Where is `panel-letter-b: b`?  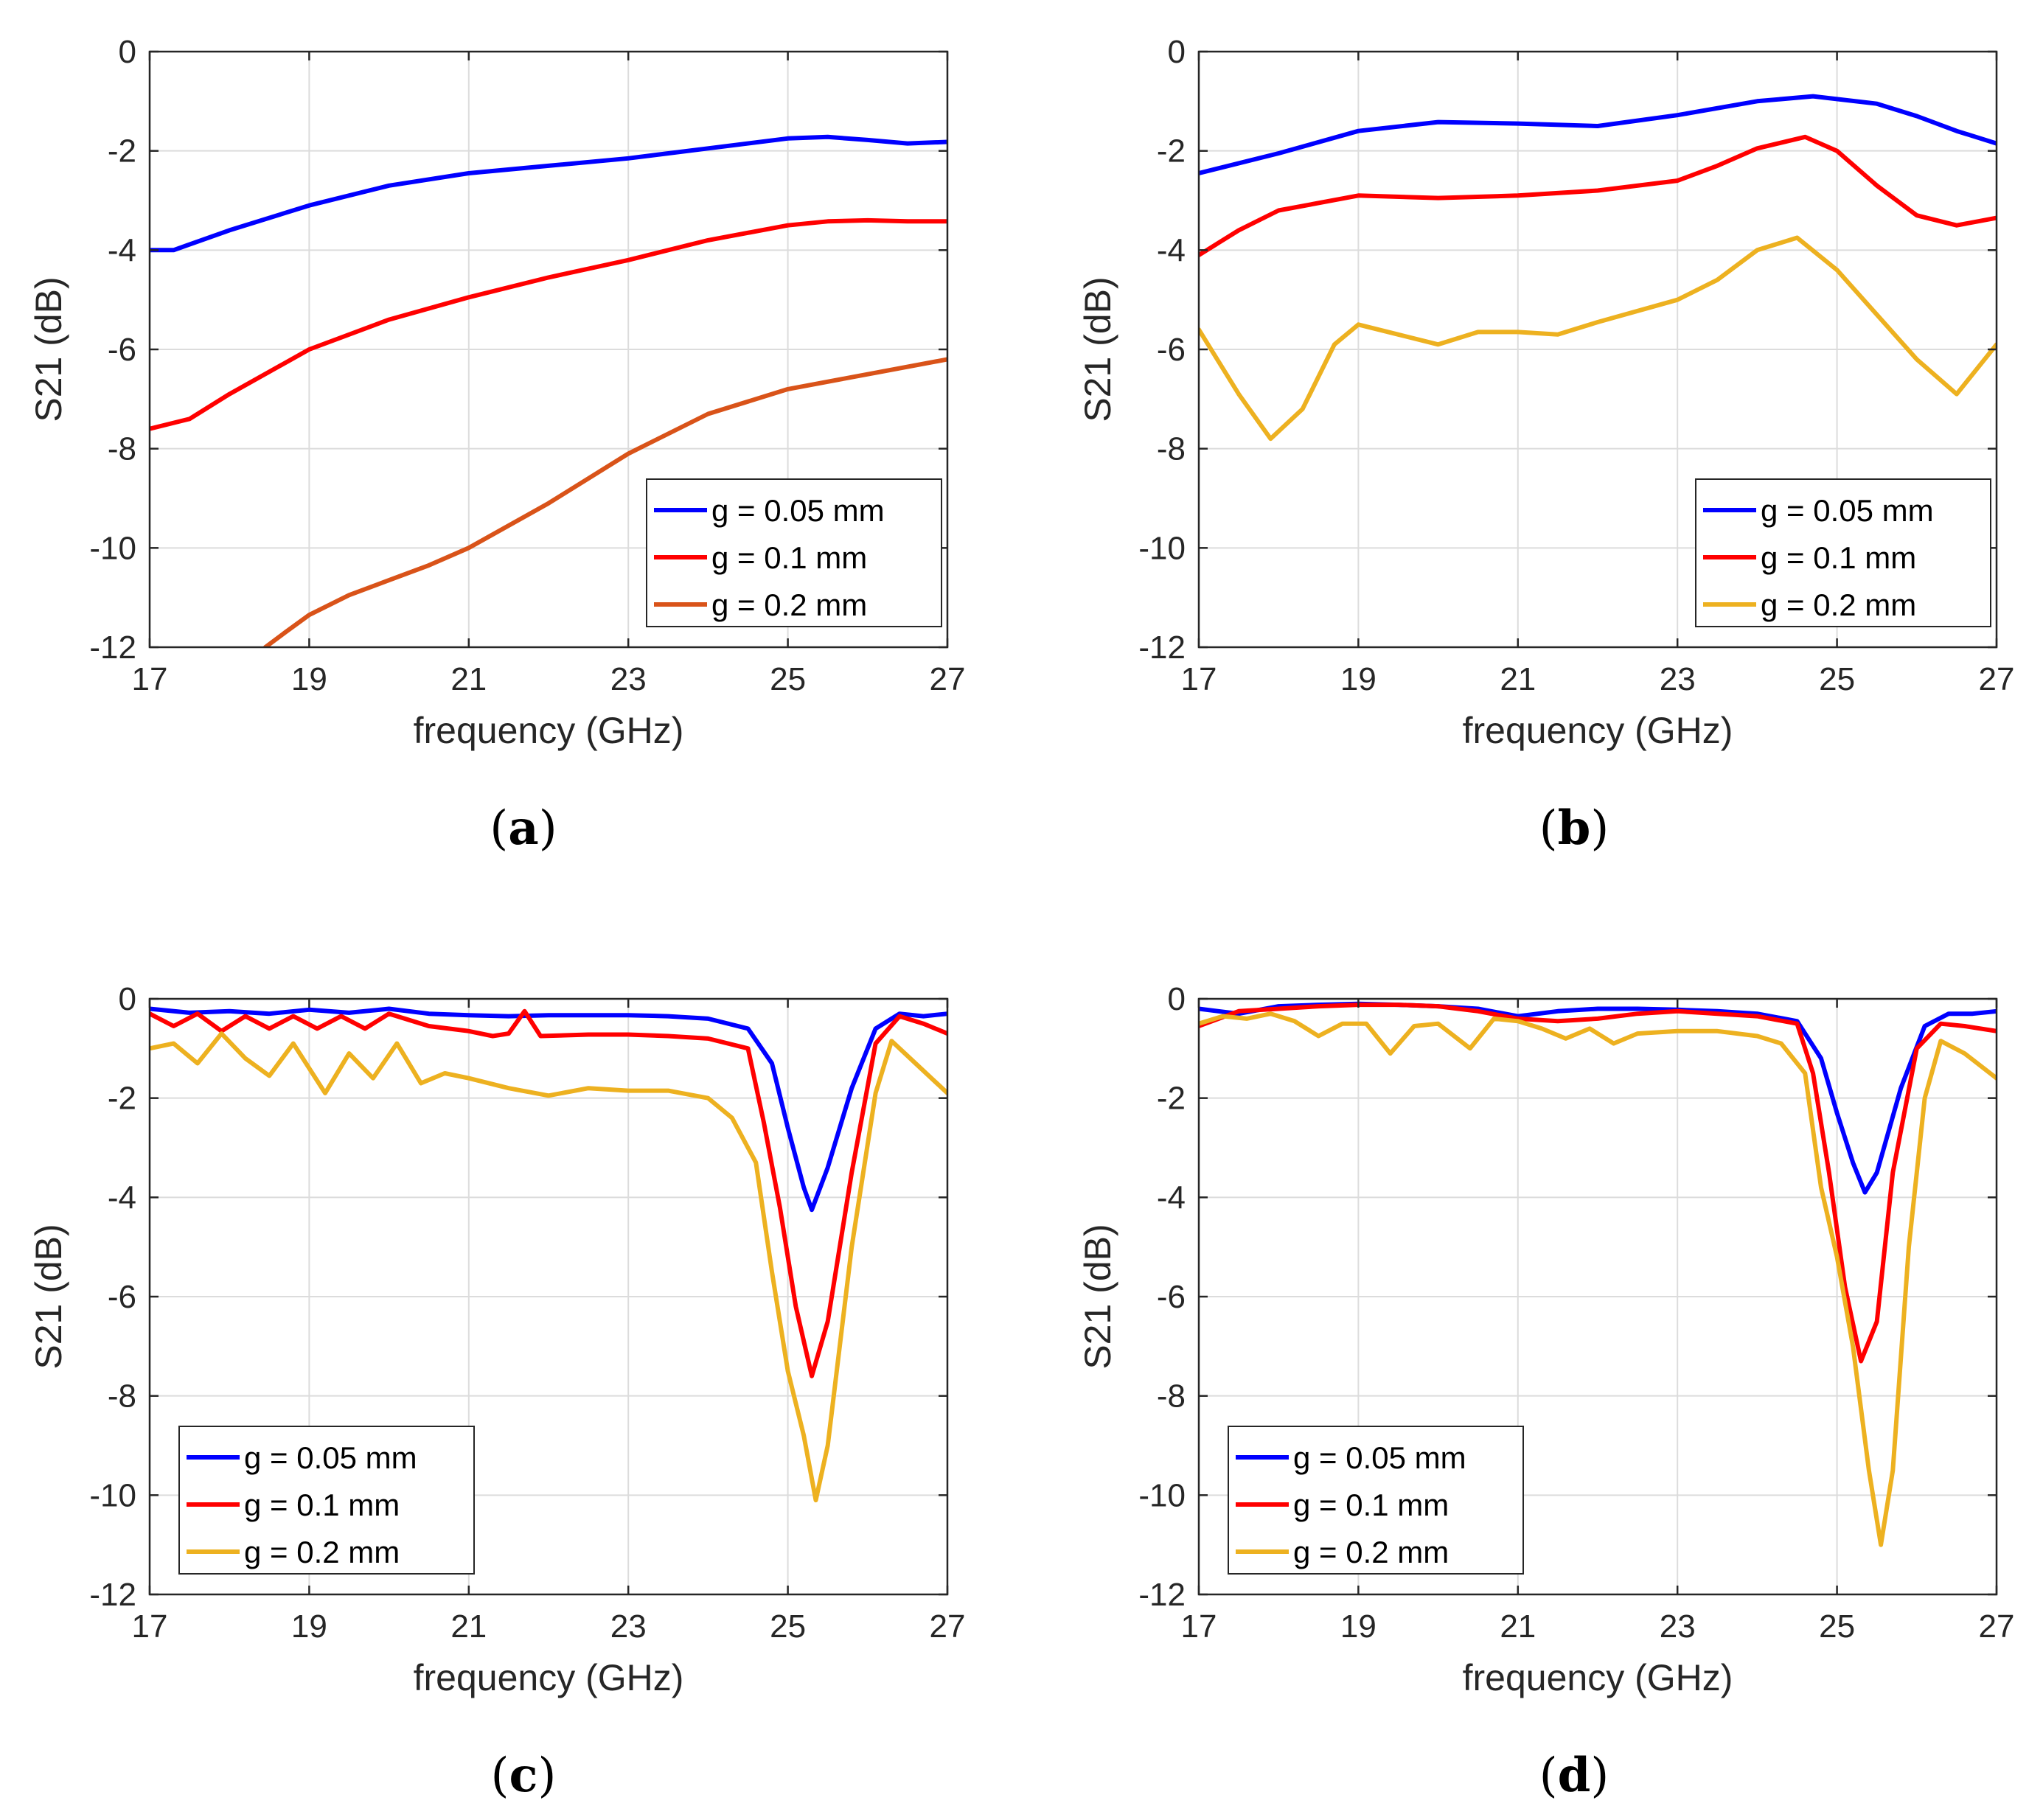
panel-letter-b: b is located at coordinates (1574, 828).